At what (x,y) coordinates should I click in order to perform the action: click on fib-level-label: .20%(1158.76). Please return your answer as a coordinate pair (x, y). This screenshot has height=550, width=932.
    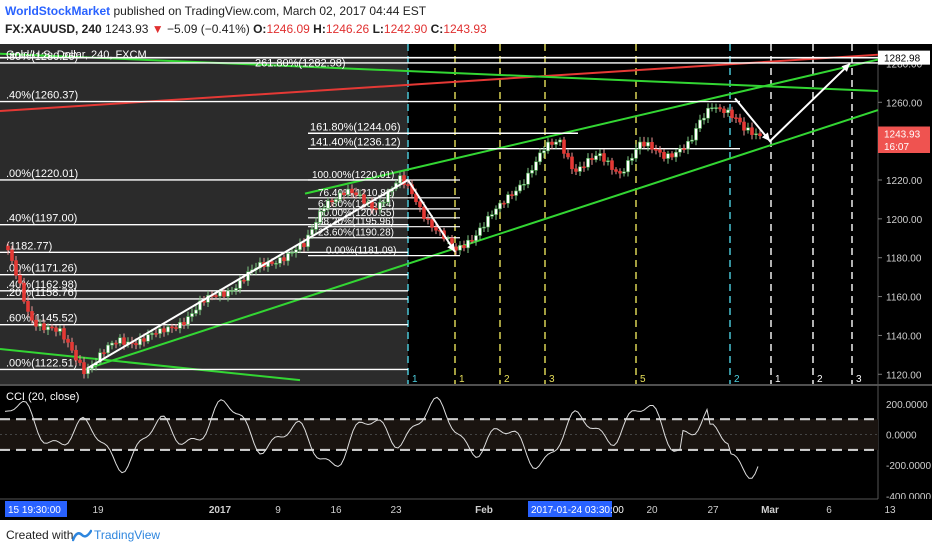
    Looking at the image, I should click on (41, 293).